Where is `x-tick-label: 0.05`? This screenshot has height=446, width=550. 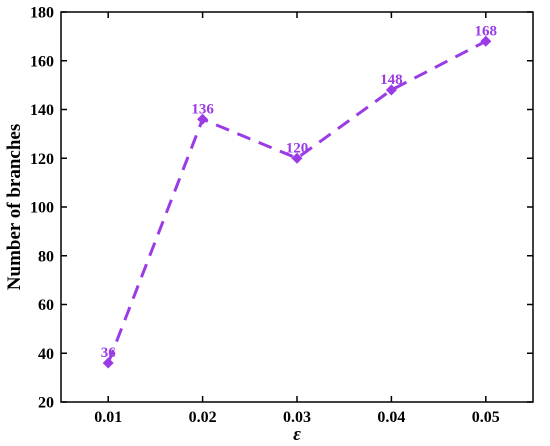
x-tick-label: 0.05 is located at coordinates (486, 417).